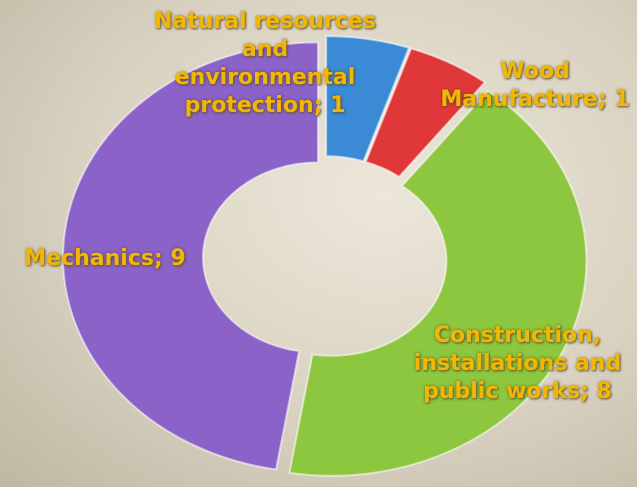  I want to click on data-label: Mechanics; 9, so click(105, 258).